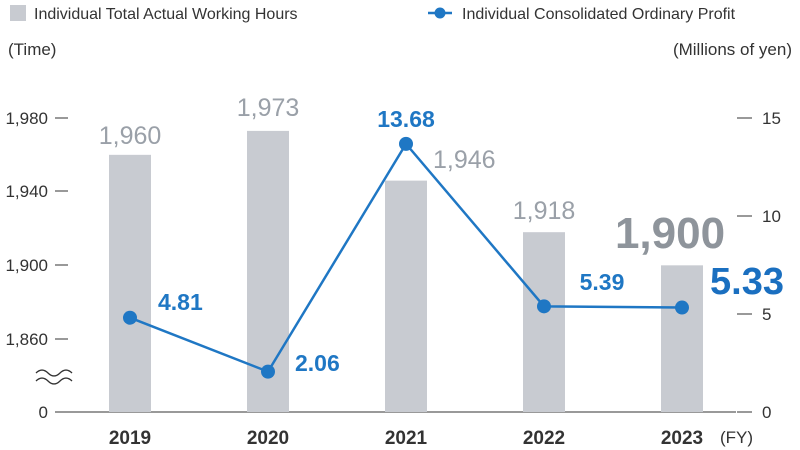 This screenshot has width=800, height=450. Describe the element at coordinates (771, 216) in the screenshot. I see `right-tick-label: 10` at that location.